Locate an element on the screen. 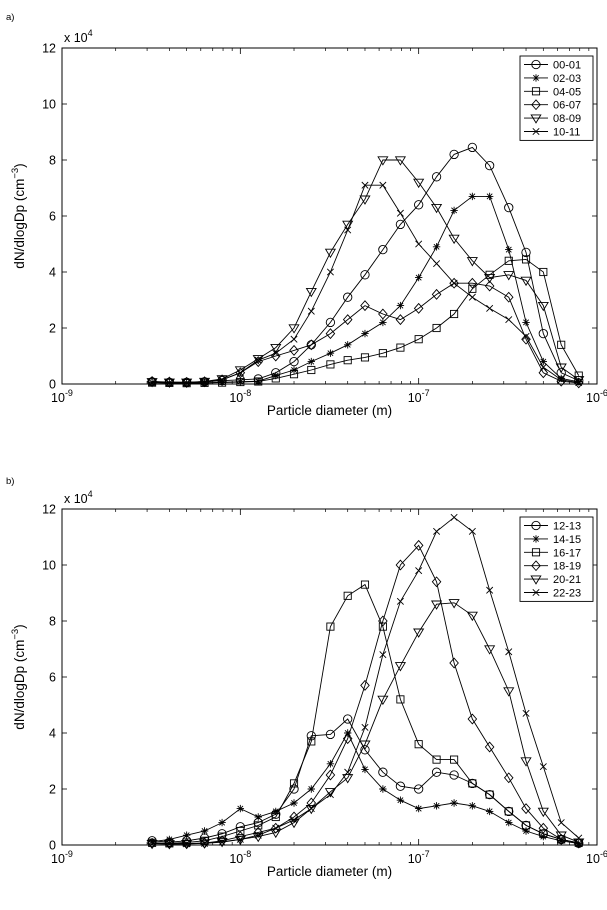 This screenshot has height=910, width=607. legend-item: 12-13 is located at coordinates (552, 527).